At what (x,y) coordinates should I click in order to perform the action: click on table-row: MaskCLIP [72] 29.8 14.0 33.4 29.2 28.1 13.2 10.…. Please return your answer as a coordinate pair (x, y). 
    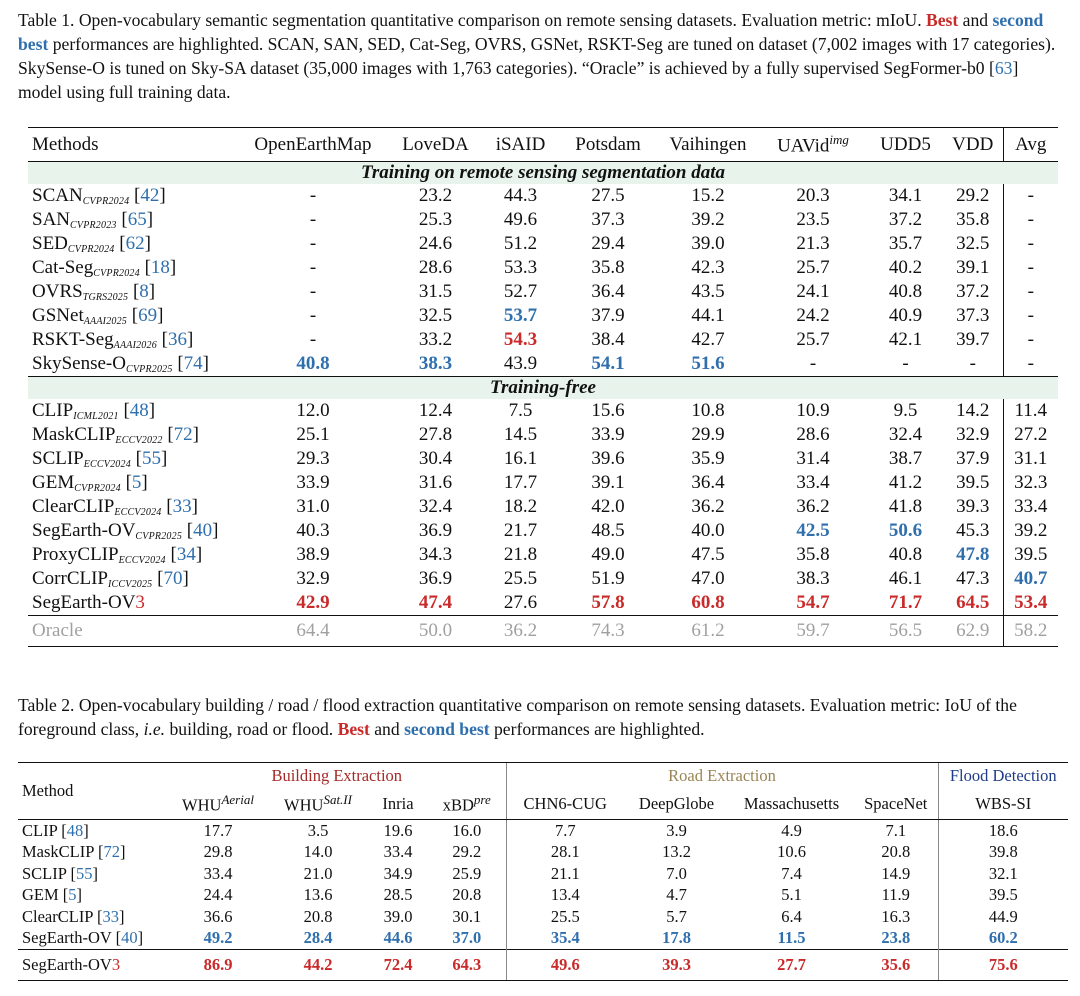
    Looking at the image, I should click on (543, 852).